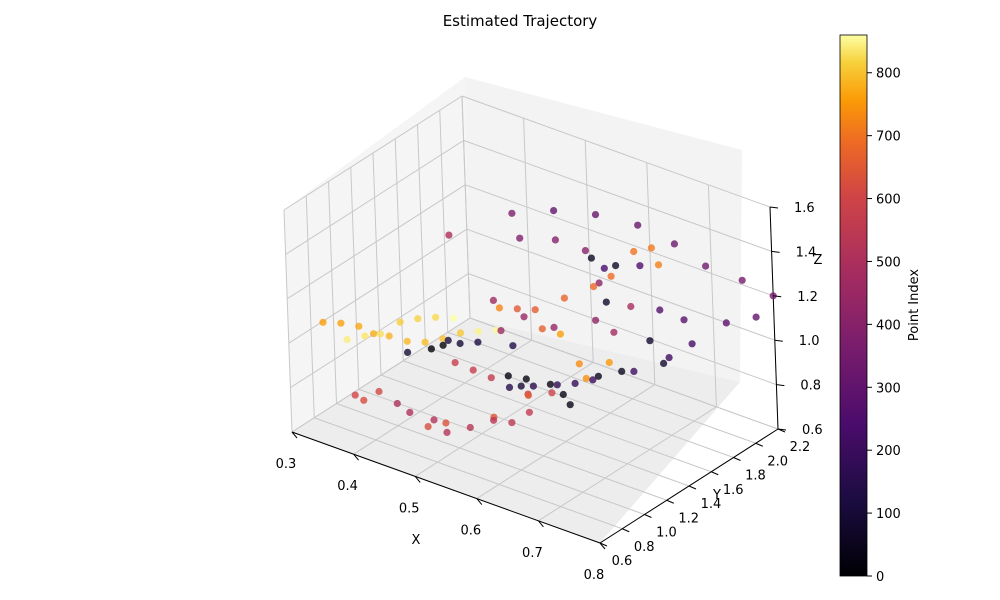  Describe the element at coordinates (914, 305) in the screenshot. I see `colorbar-label: Point Index` at that location.